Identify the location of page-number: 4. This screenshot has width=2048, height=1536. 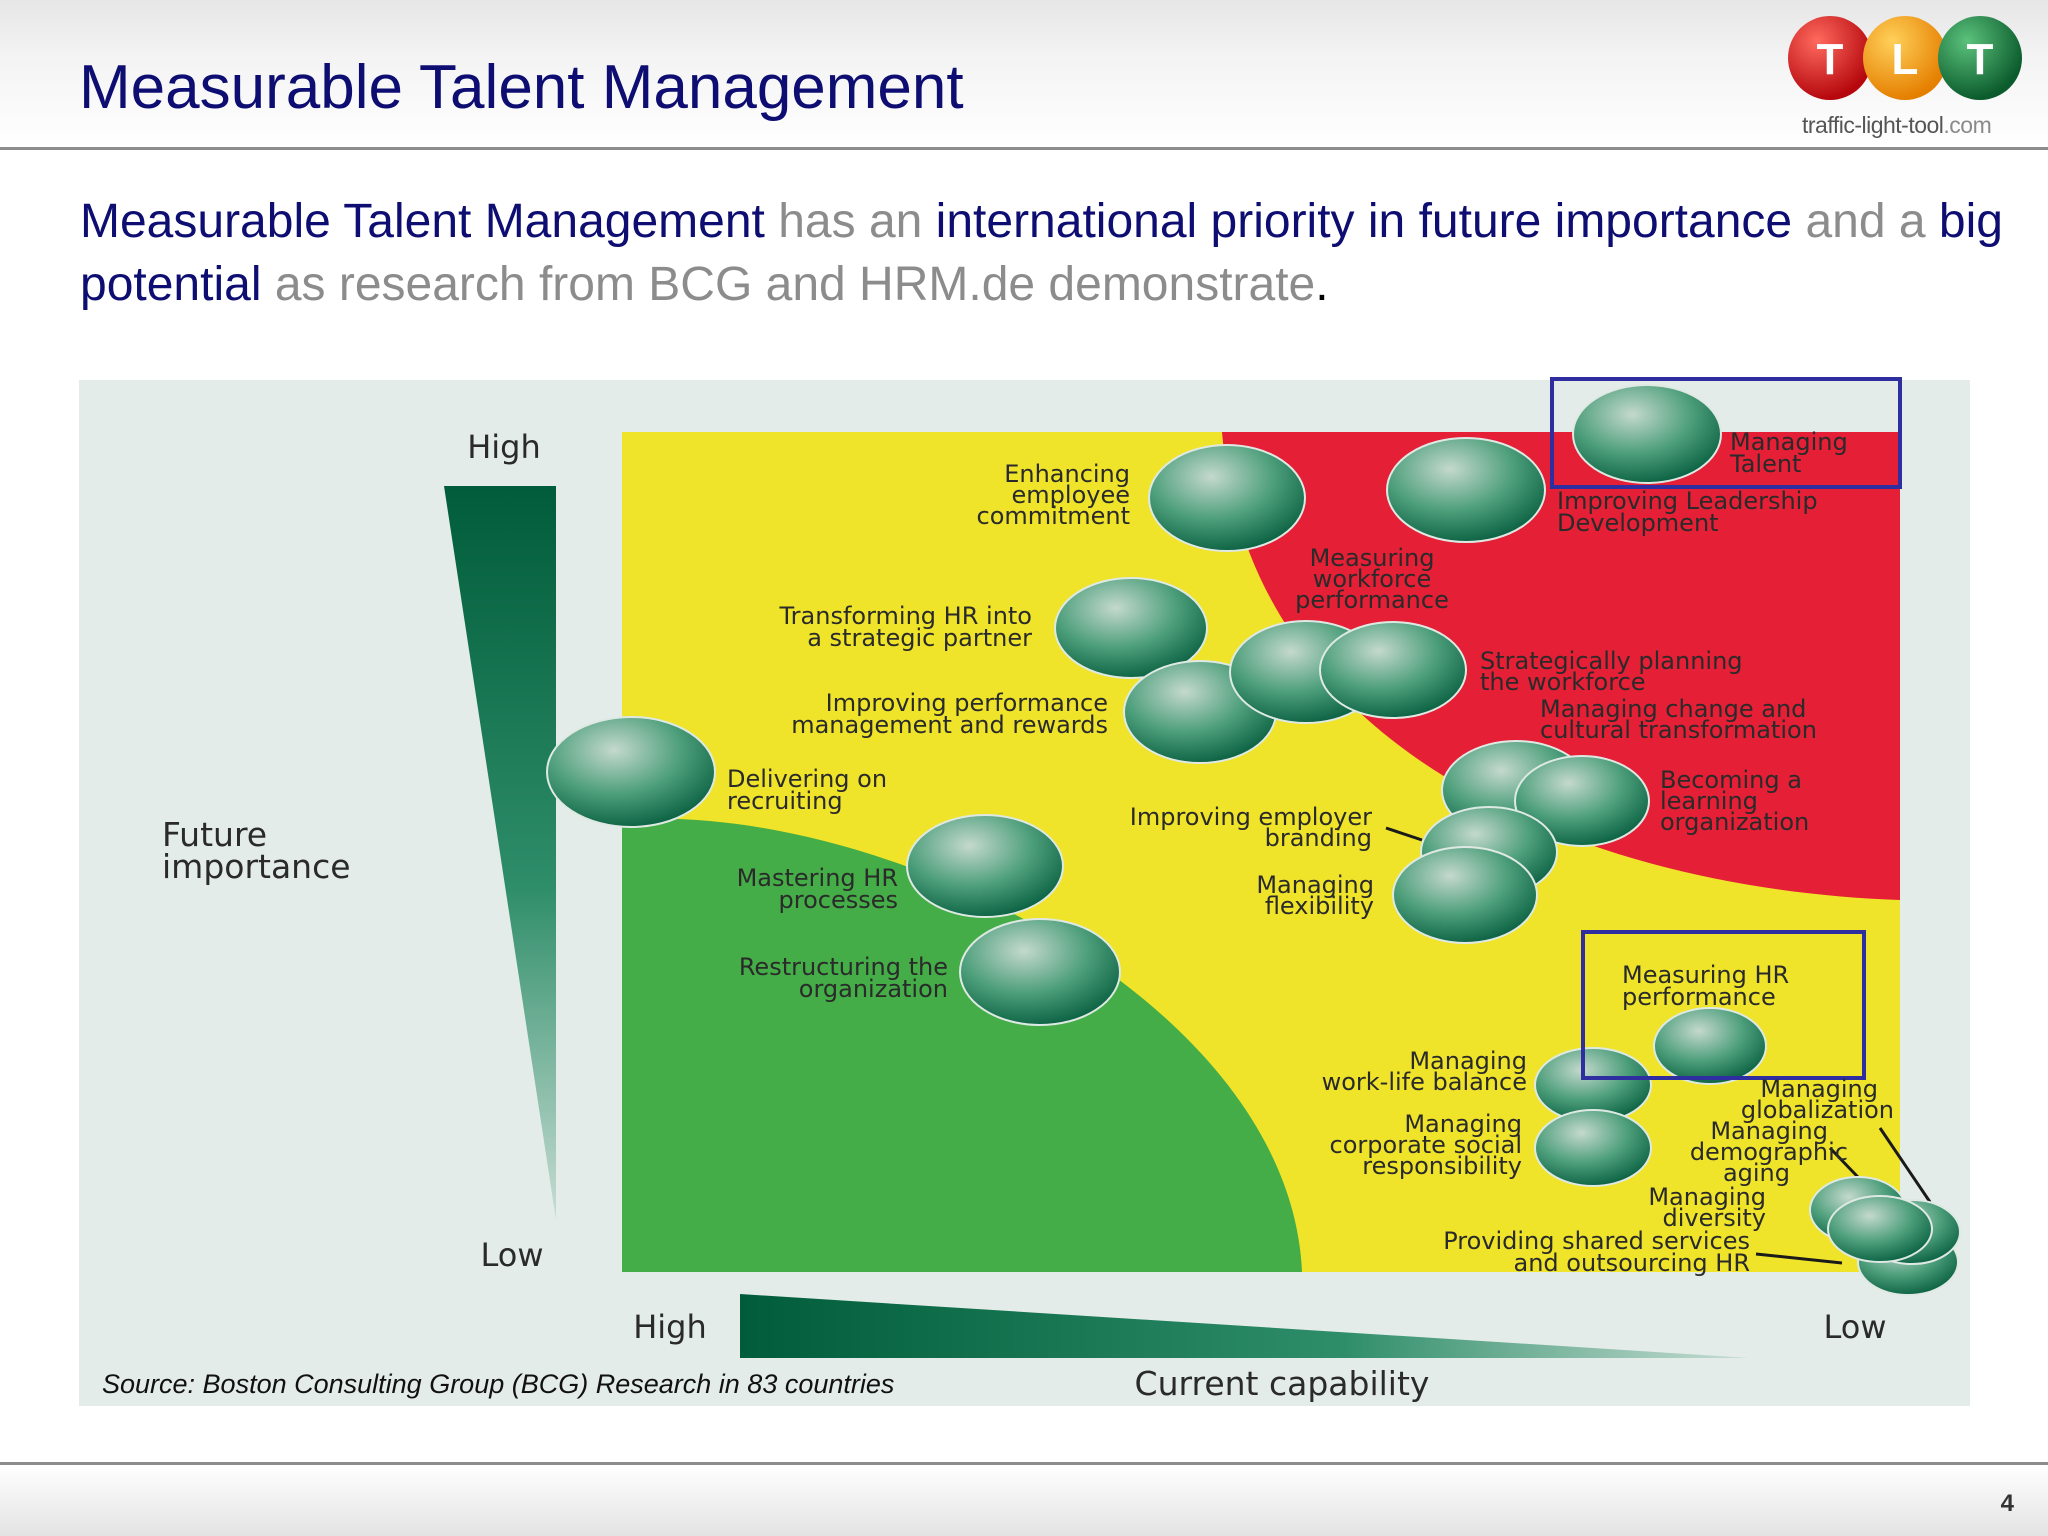
(2007, 1503).